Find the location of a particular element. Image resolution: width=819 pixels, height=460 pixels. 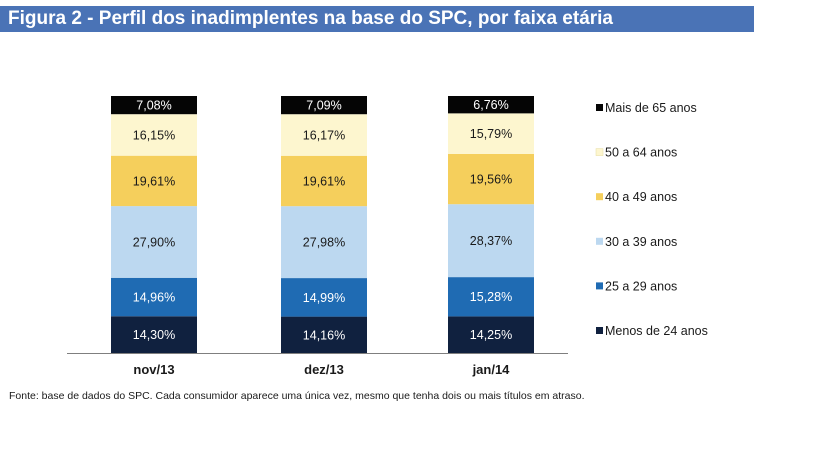

data-label: 14,96% is located at coordinates (154, 298).